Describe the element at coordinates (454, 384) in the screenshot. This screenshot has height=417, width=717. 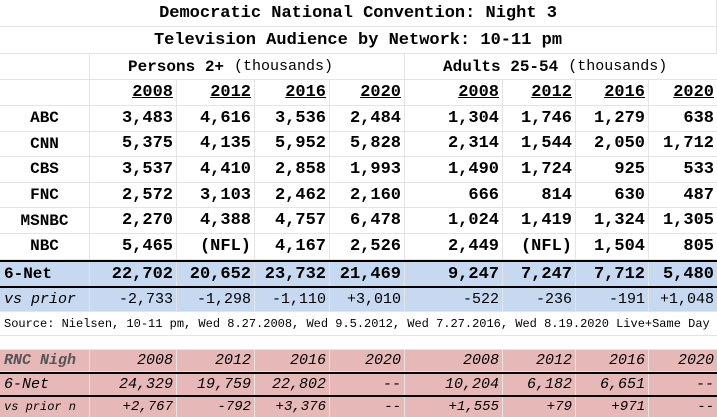
I see `rnc-net-value: 10,204` at that location.